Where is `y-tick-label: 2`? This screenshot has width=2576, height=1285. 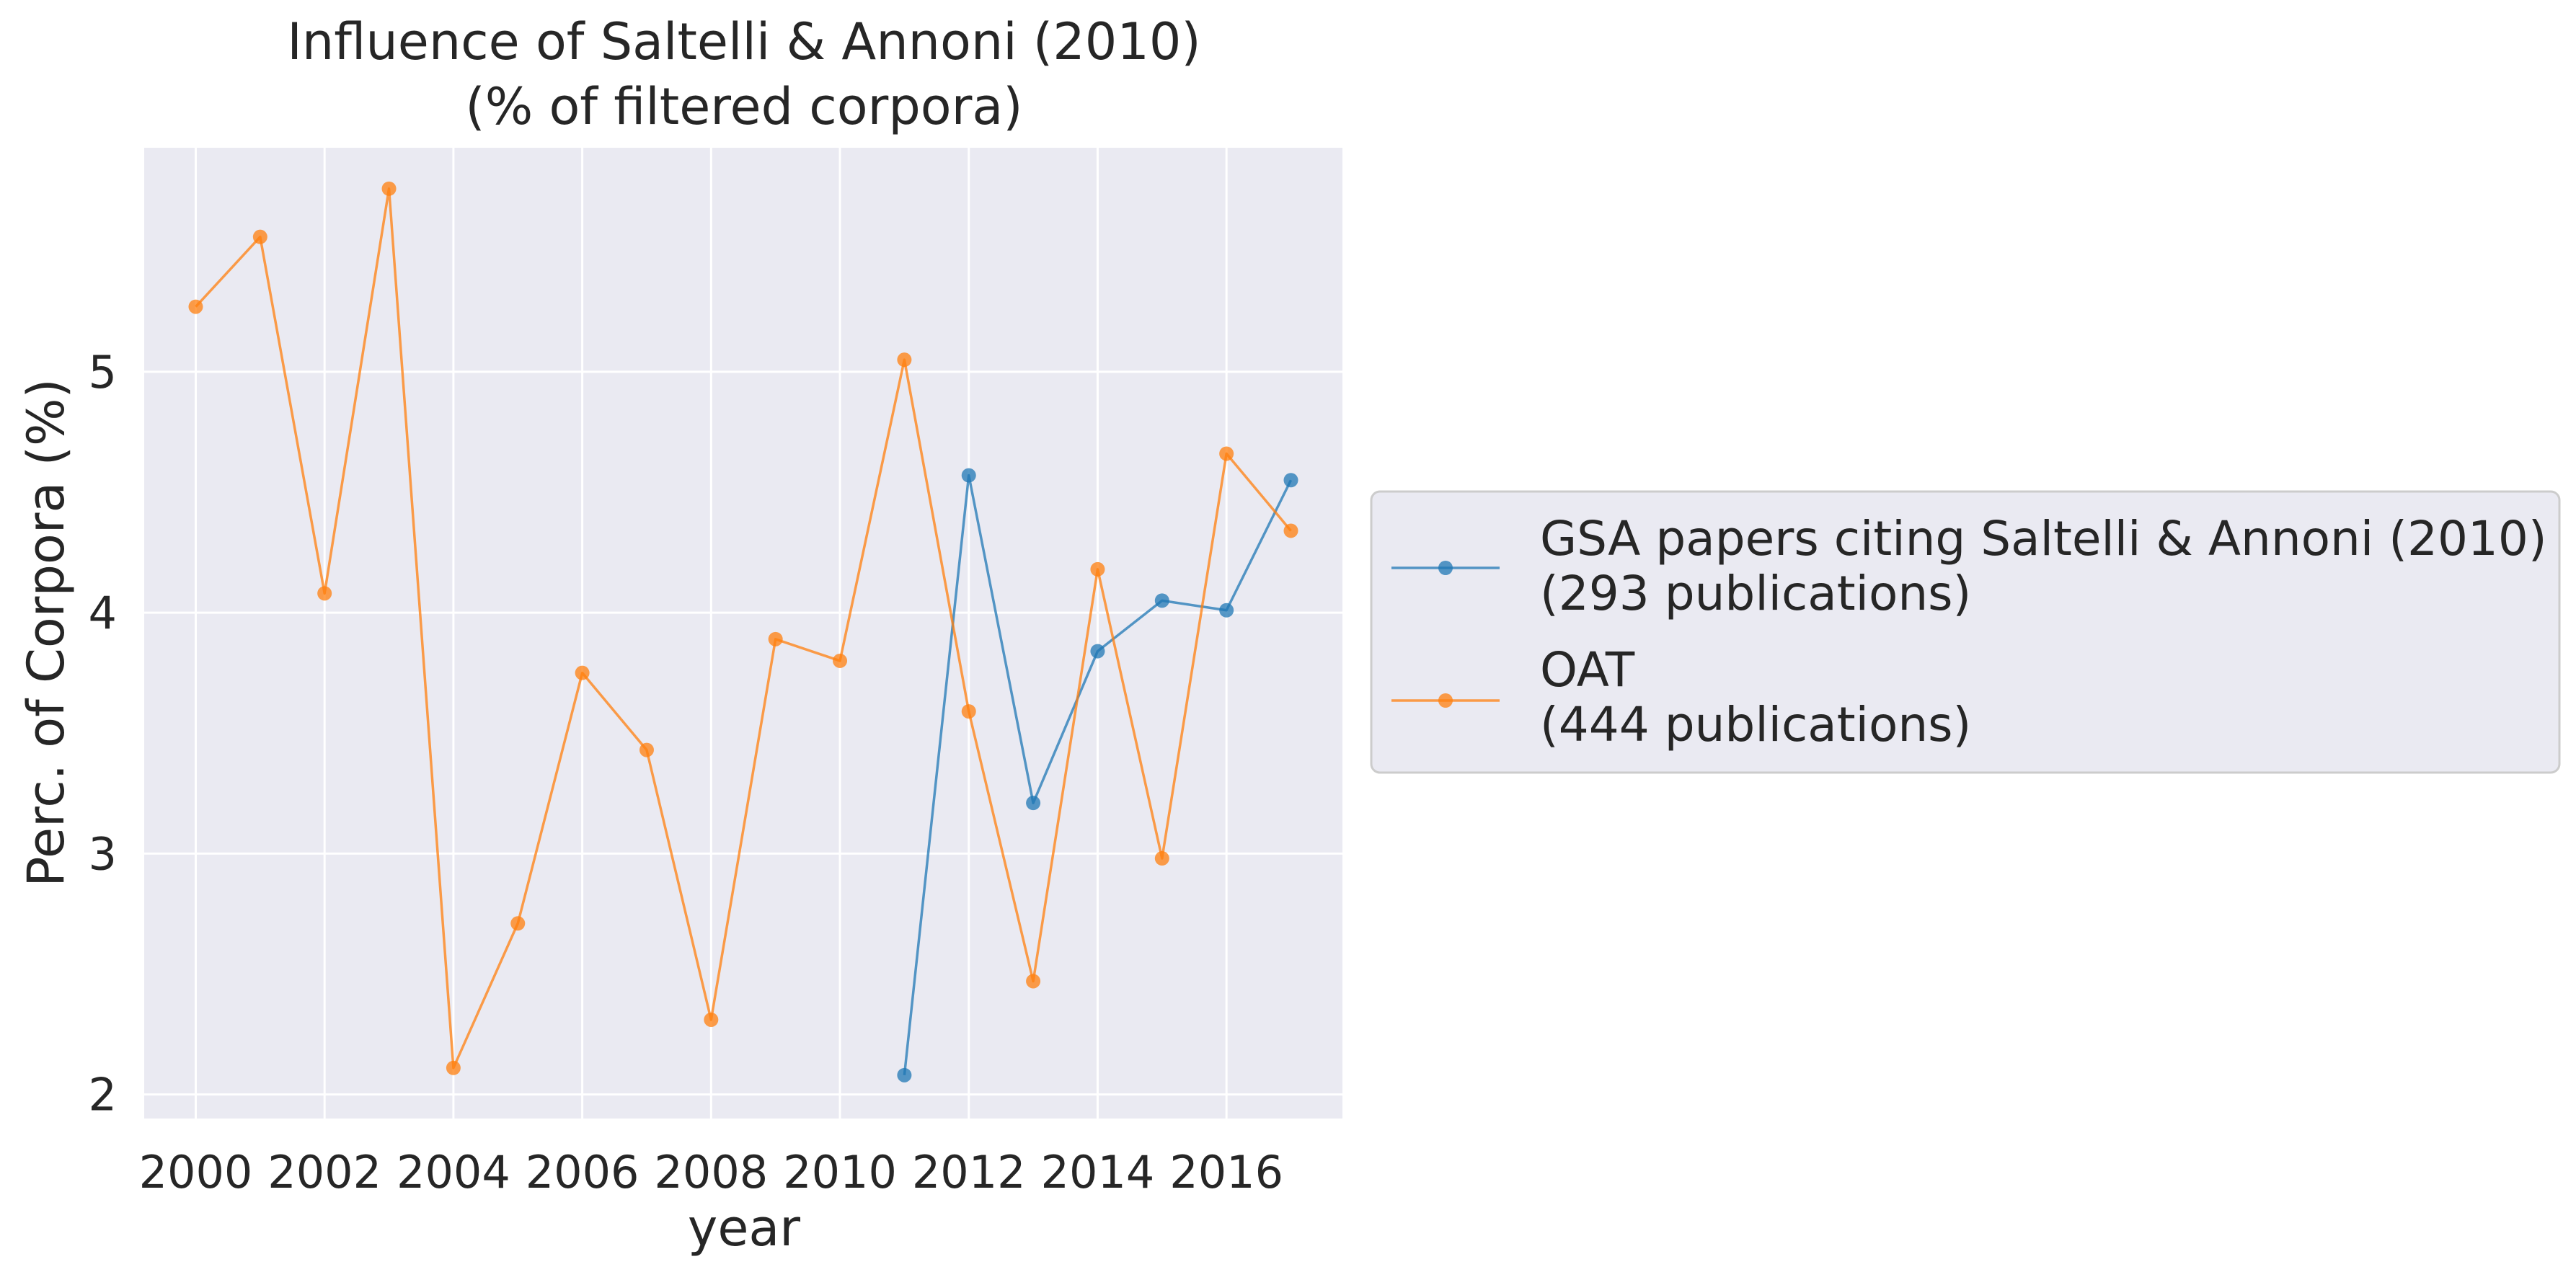 y-tick-label: 2 is located at coordinates (103, 1095).